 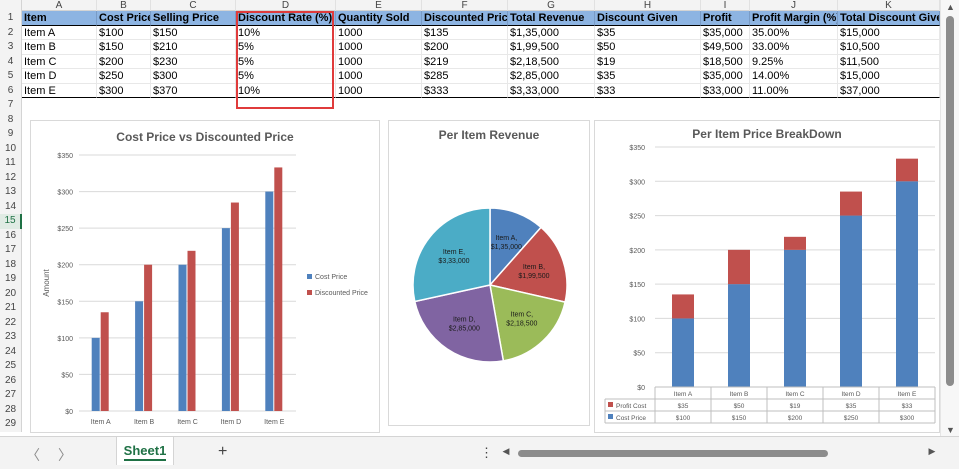 I want to click on scroll-right-icon: ▶, so click(x=932, y=451).